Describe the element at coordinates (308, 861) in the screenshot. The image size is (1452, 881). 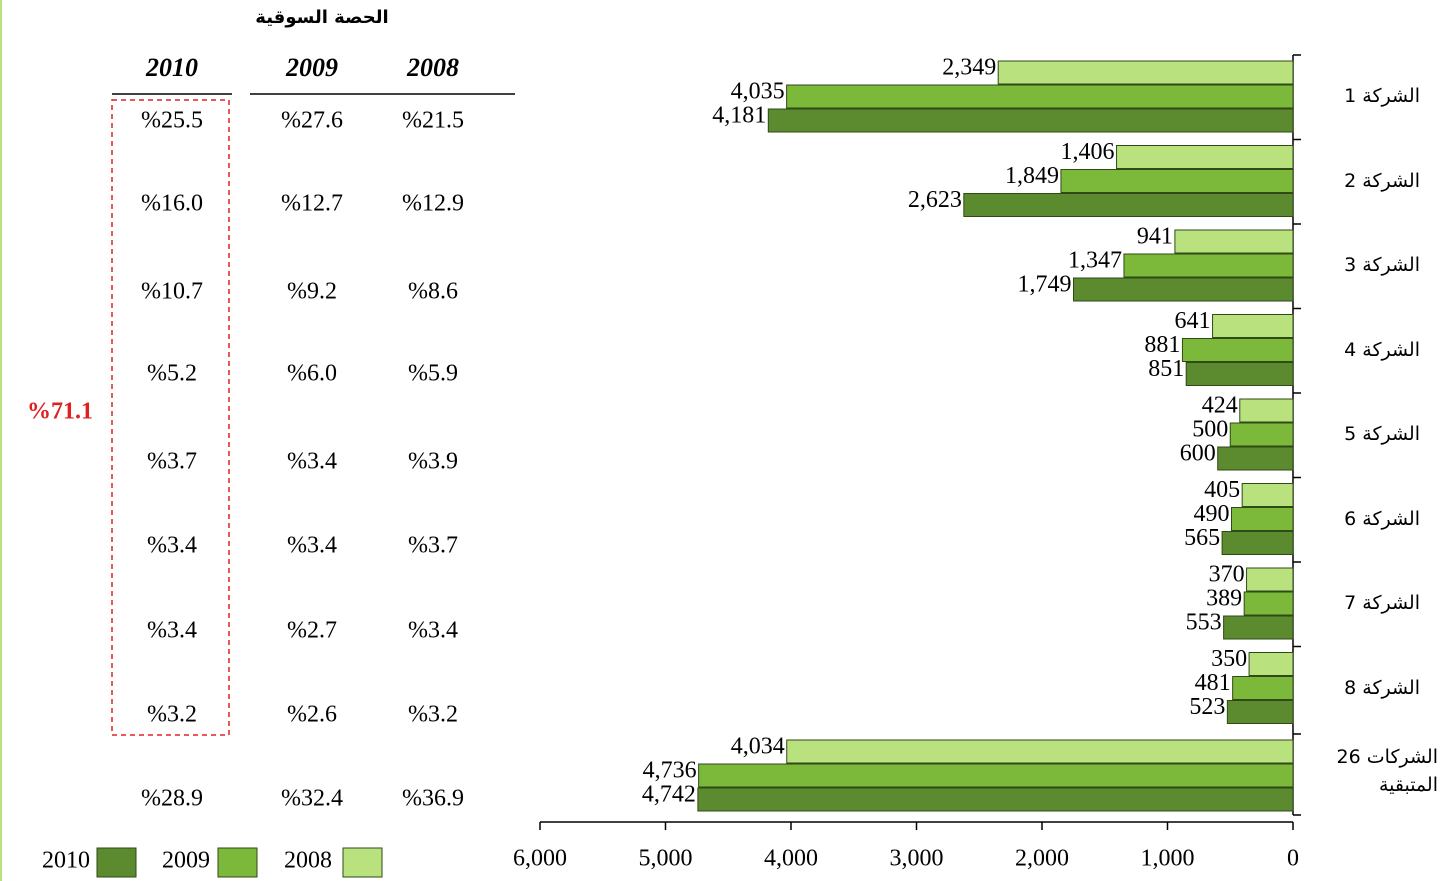
I see `legend-label: 2008` at that location.